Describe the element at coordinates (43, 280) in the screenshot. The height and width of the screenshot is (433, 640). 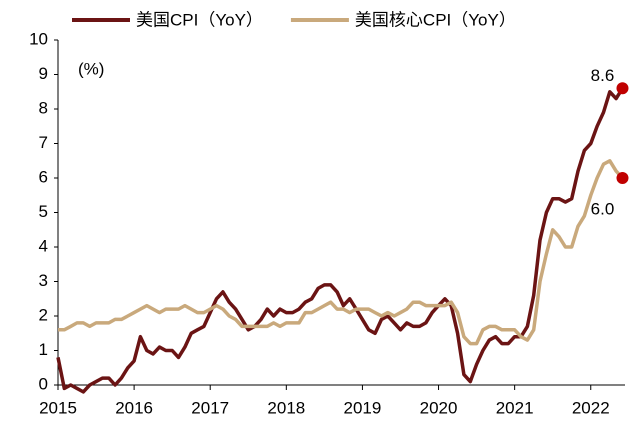
I see `y-tick-label: 3` at that location.